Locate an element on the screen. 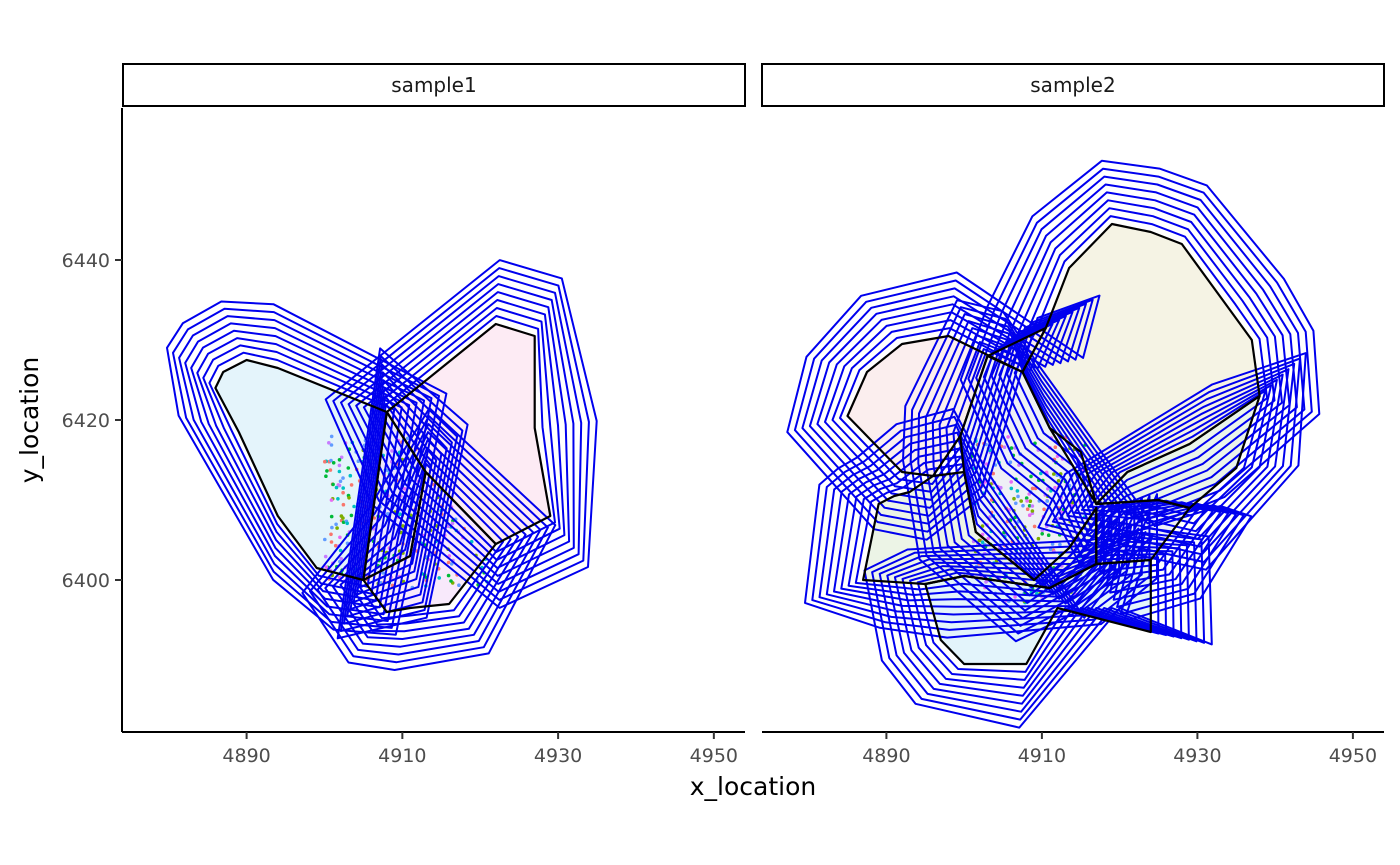 The height and width of the screenshot is (865, 1400). x-ticks-sample2: 4890 4910 4930 4950 is located at coordinates (1119, 749).